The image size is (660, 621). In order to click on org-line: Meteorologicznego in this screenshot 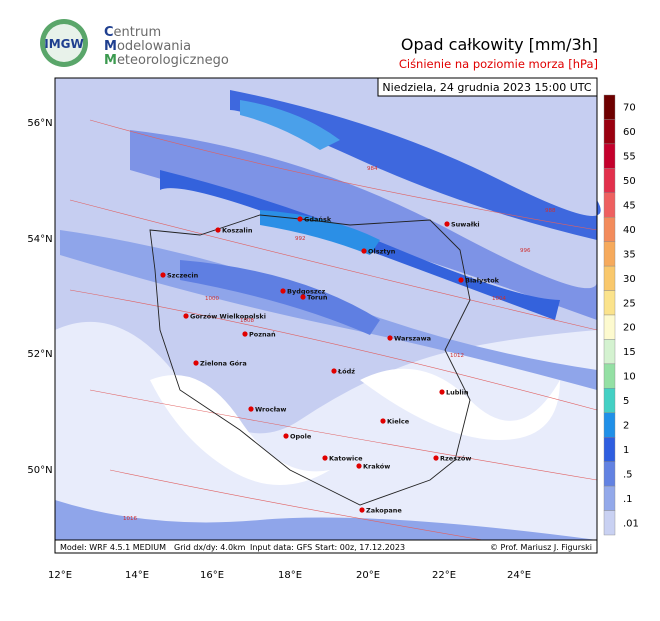, I will do `click(166, 60)`.